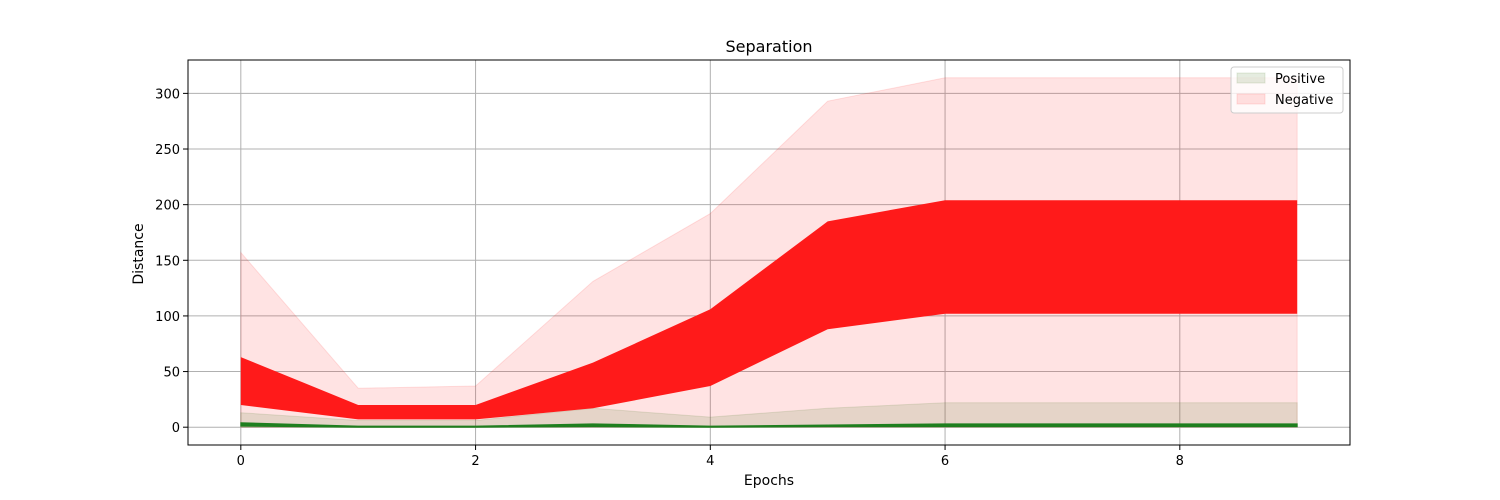 The height and width of the screenshot is (500, 1500). What do you see at coordinates (167, 94) in the screenshot?
I see `y-tick-label: 300` at bounding box center [167, 94].